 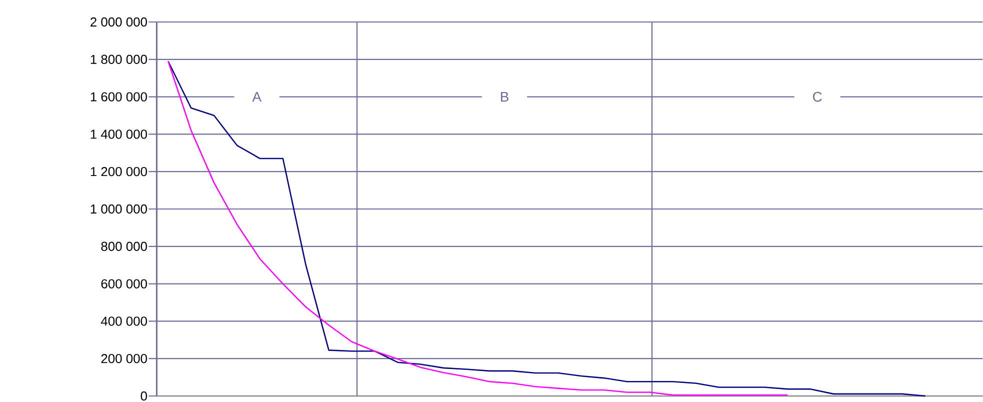 I want to click on y-tick-label: 0, so click(x=144, y=396).